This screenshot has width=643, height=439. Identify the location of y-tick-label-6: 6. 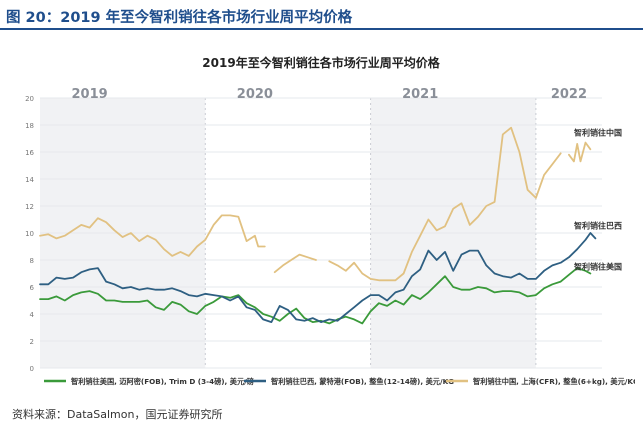
(32, 288).